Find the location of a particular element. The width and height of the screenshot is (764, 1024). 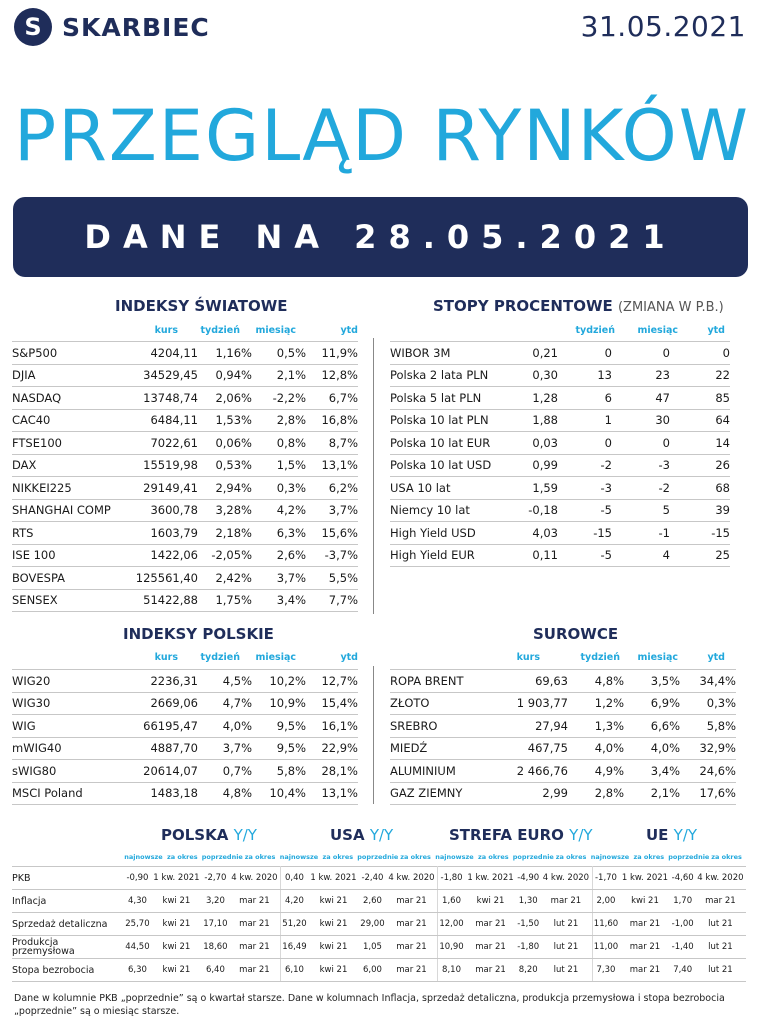

world-index-label: RTS is located at coordinates (71, 533).